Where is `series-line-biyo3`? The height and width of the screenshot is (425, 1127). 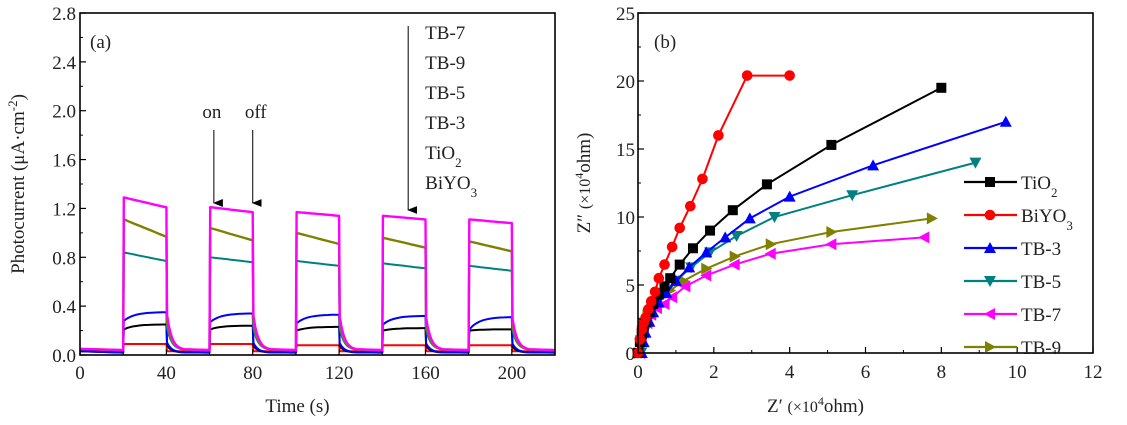 series-line-biyo3 is located at coordinates (317, 348).